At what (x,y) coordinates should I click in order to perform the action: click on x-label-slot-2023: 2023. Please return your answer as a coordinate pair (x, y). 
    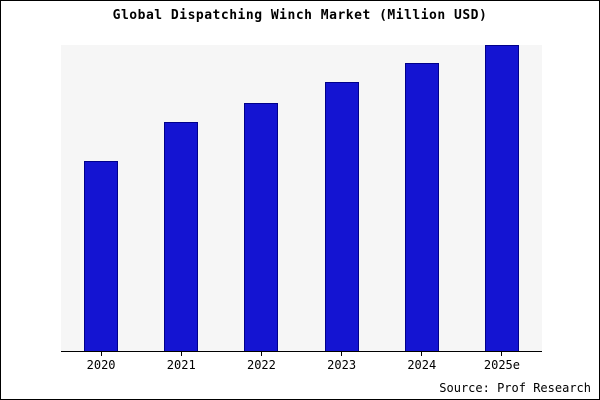
    Looking at the image, I should click on (342, 362).